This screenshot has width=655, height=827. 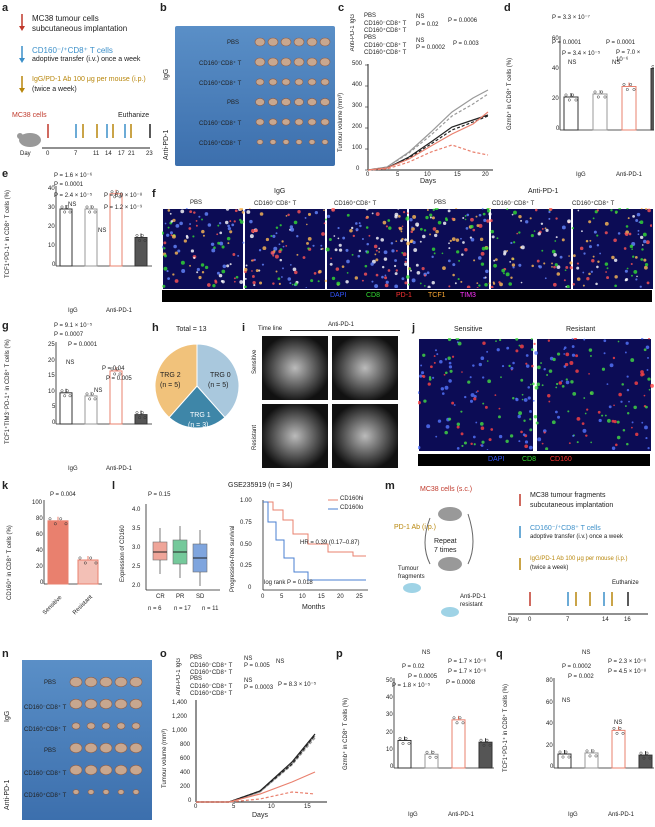 What do you see at coordinates (136, 529) in the screenshot?
I see `y-tick: 3.5` at bounding box center [136, 529].